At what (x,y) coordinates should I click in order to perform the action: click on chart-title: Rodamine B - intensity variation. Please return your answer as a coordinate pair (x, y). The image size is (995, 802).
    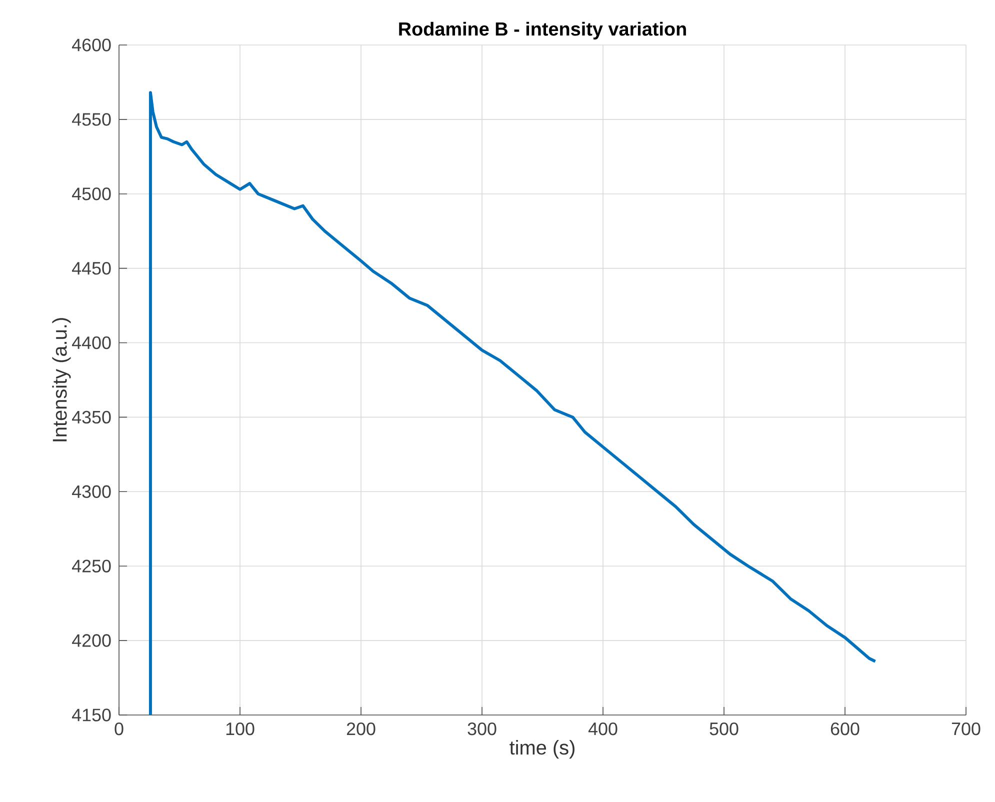
    Looking at the image, I should click on (542, 31).